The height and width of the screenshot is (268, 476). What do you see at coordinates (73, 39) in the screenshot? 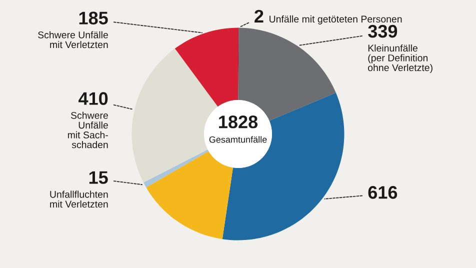
I see `slice-label: Schwere Unfälle mit Verletzten` at bounding box center [73, 39].